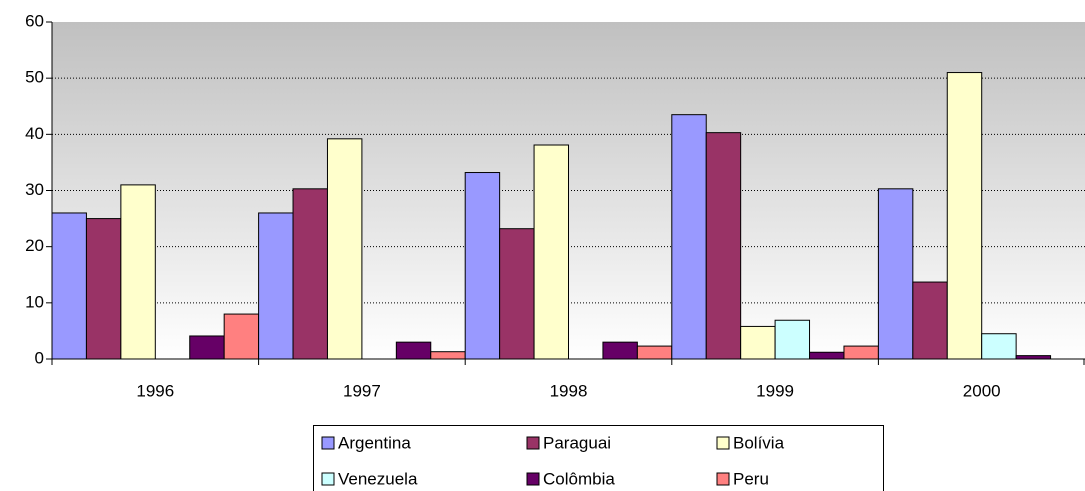  What do you see at coordinates (775, 390) in the screenshot?
I see `x-tick-label: 1999` at bounding box center [775, 390].